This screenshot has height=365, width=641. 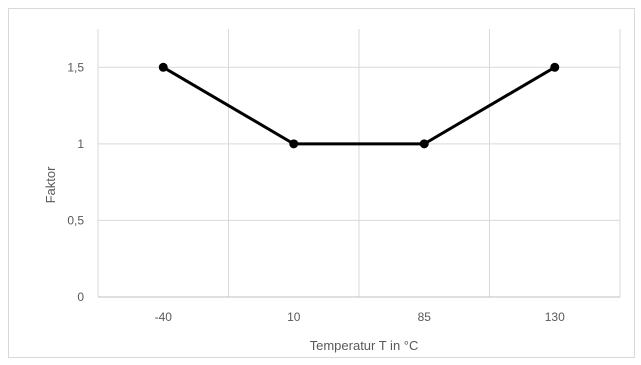 What do you see at coordinates (80, 297) in the screenshot?
I see `y-tick-label: 0` at bounding box center [80, 297].